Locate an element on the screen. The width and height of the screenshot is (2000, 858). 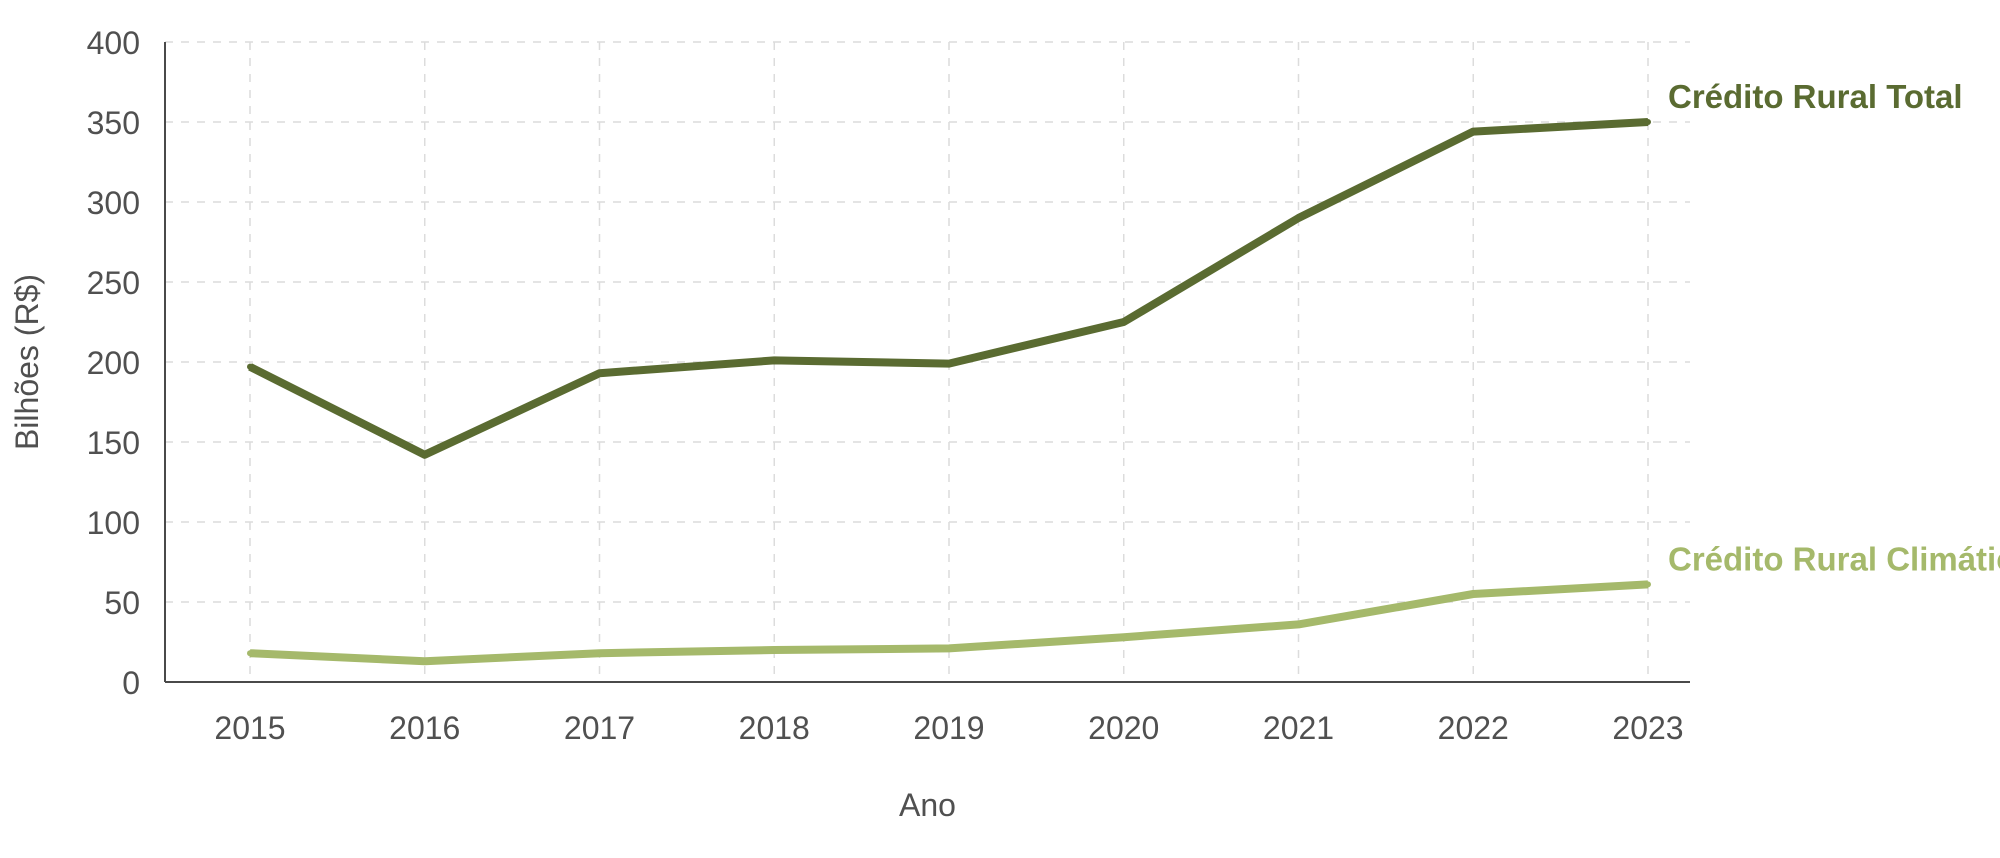
x-tick-label: 2018 is located at coordinates (774, 728).